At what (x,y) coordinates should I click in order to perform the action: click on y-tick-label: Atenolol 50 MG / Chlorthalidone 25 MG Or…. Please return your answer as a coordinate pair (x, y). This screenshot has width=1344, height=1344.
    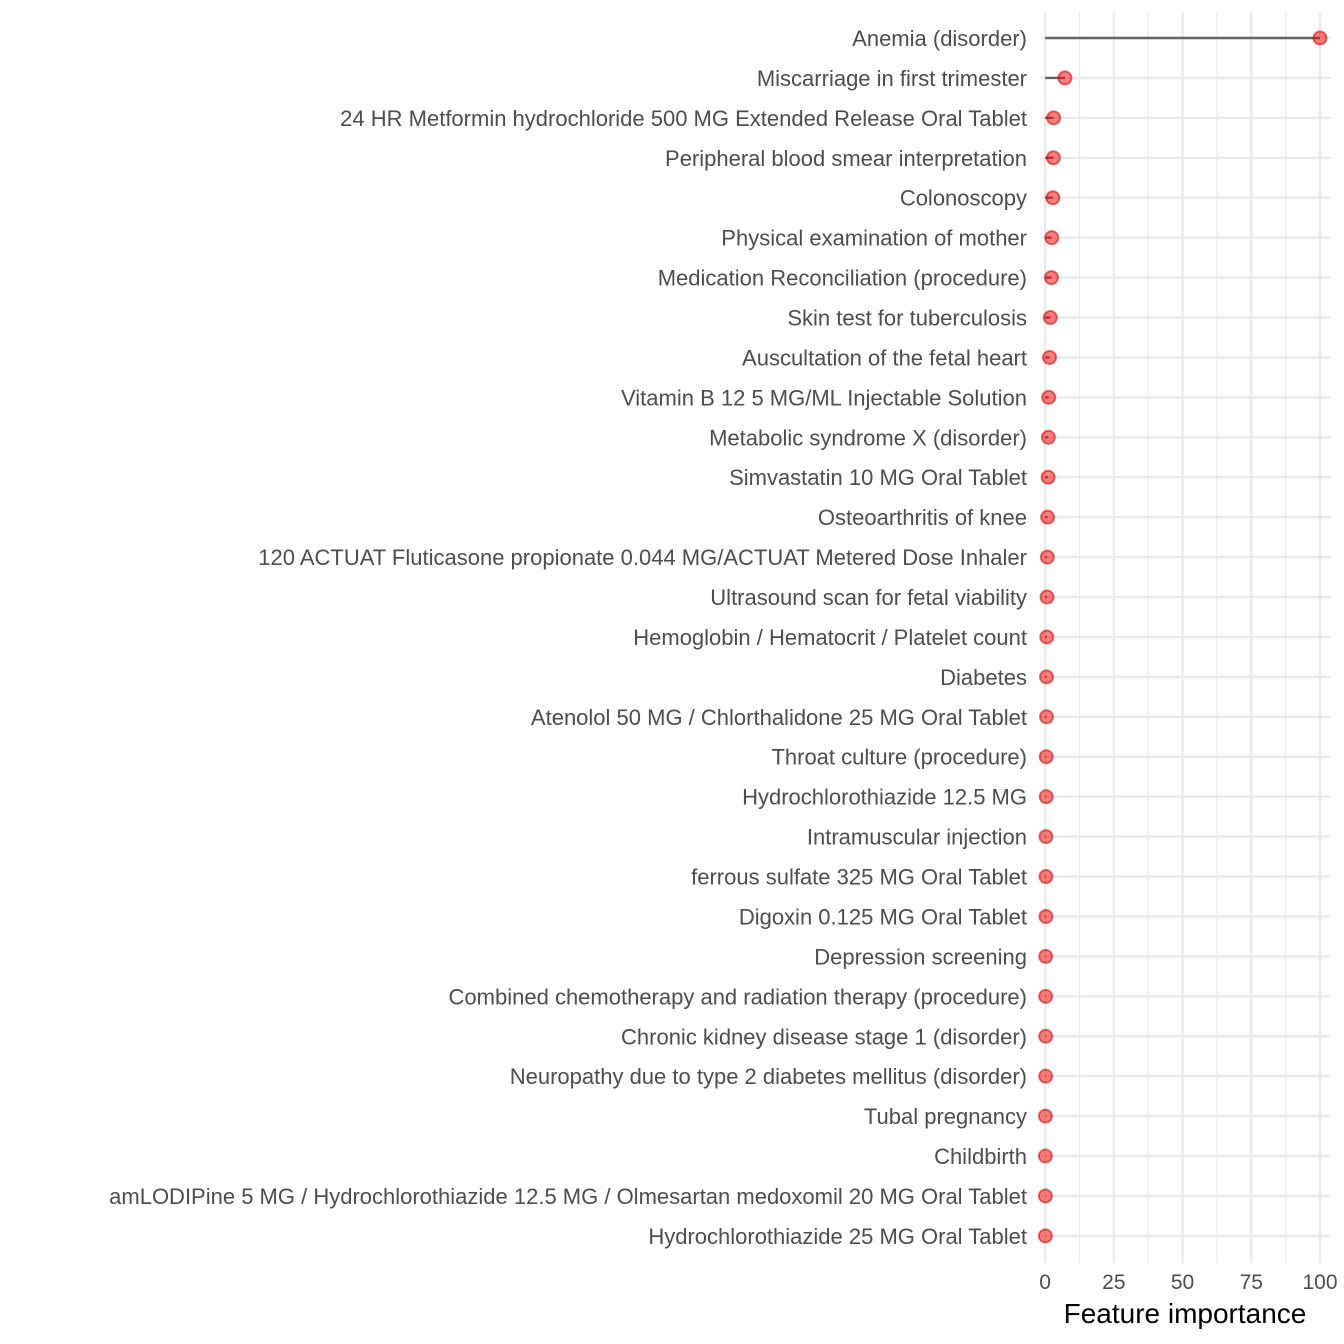
    Looking at the image, I should click on (779, 717).